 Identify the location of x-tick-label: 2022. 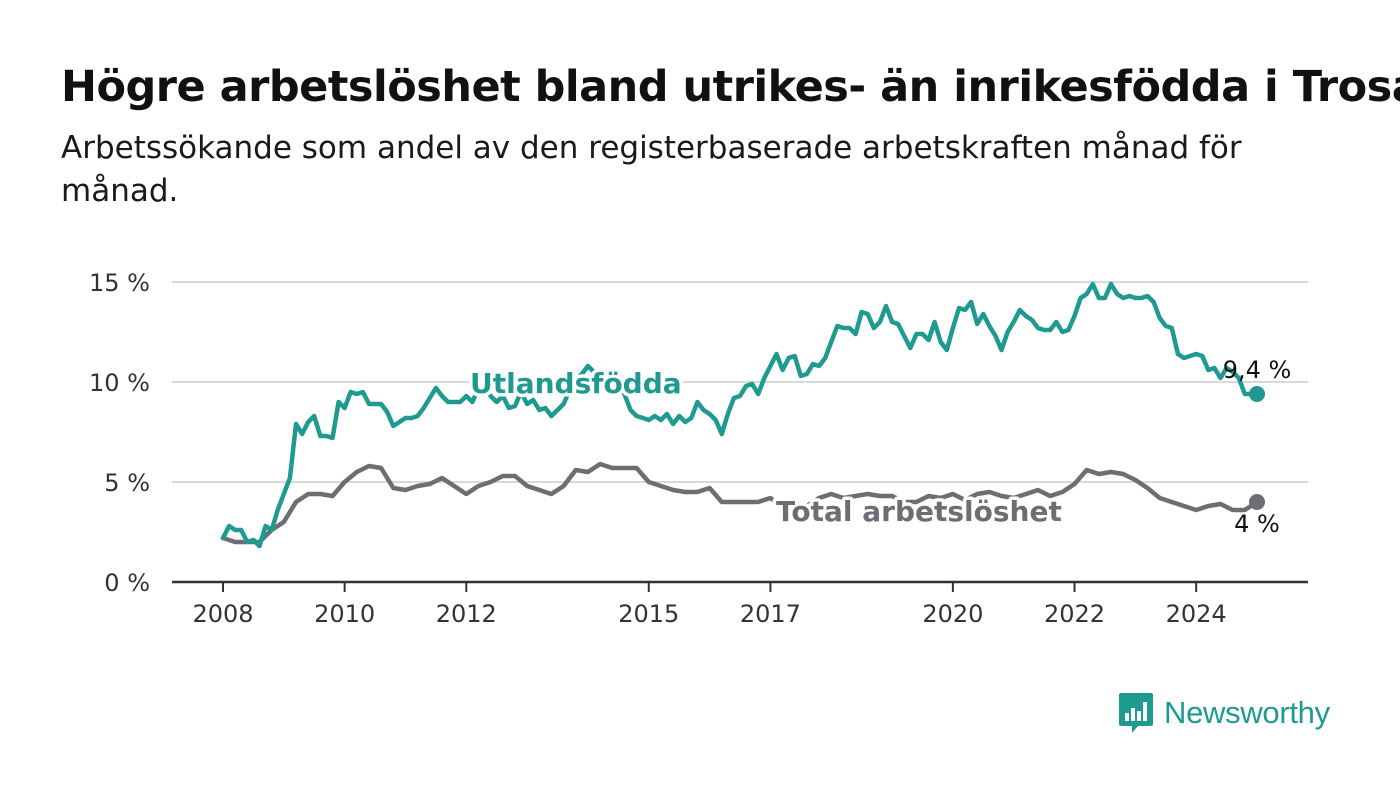
(1074, 614).